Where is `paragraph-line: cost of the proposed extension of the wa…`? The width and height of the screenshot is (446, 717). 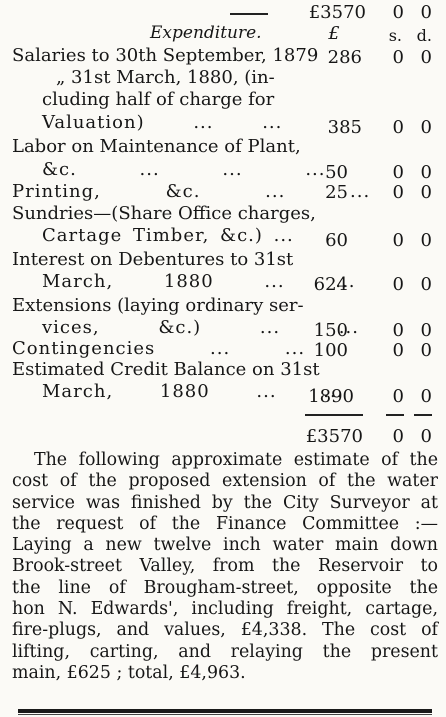 paragraph-line: cost of the proposed extension of the wa… is located at coordinates (225, 481).